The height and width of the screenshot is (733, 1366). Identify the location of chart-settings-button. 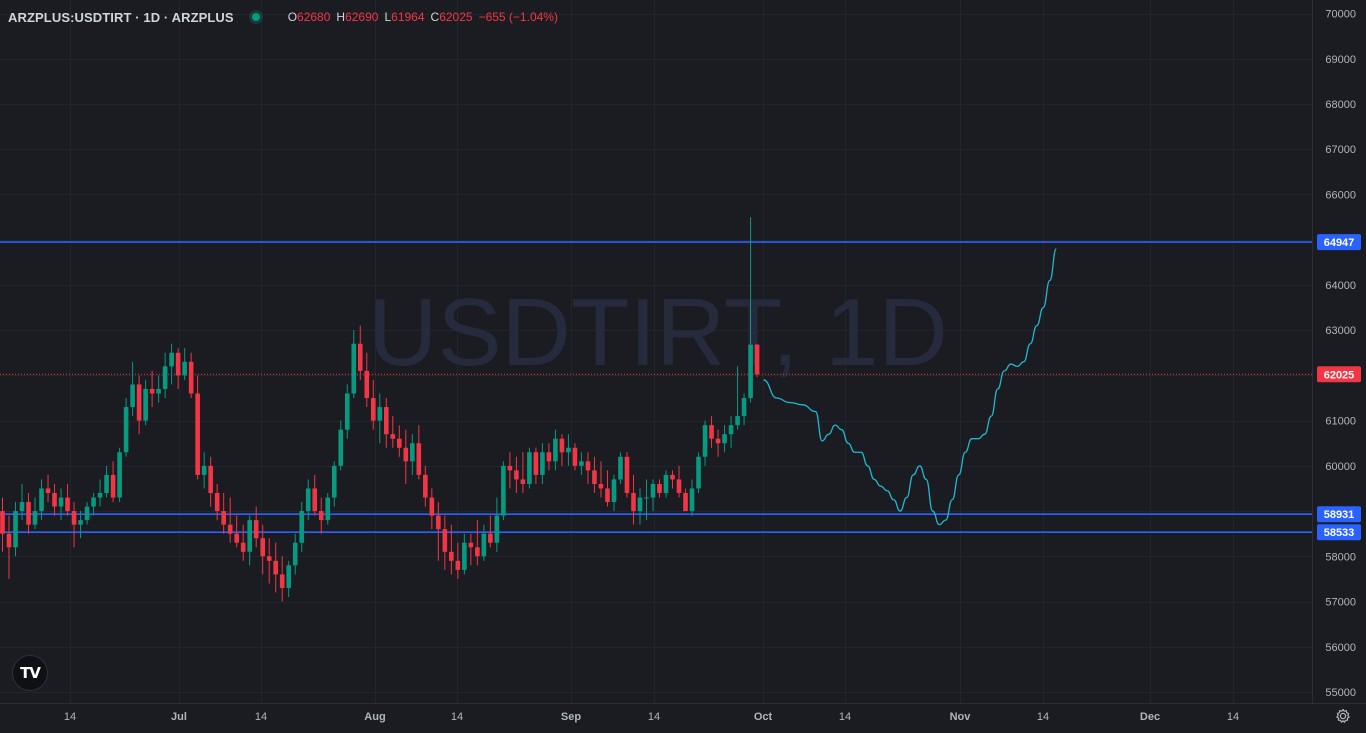
(1343, 716).